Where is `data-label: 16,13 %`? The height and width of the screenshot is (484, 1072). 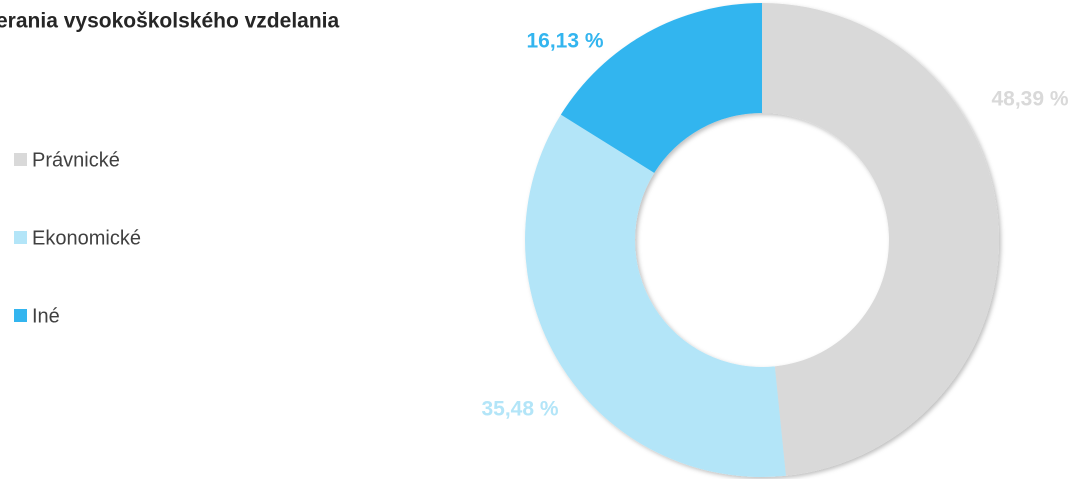 data-label: 16,13 % is located at coordinates (564, 41).